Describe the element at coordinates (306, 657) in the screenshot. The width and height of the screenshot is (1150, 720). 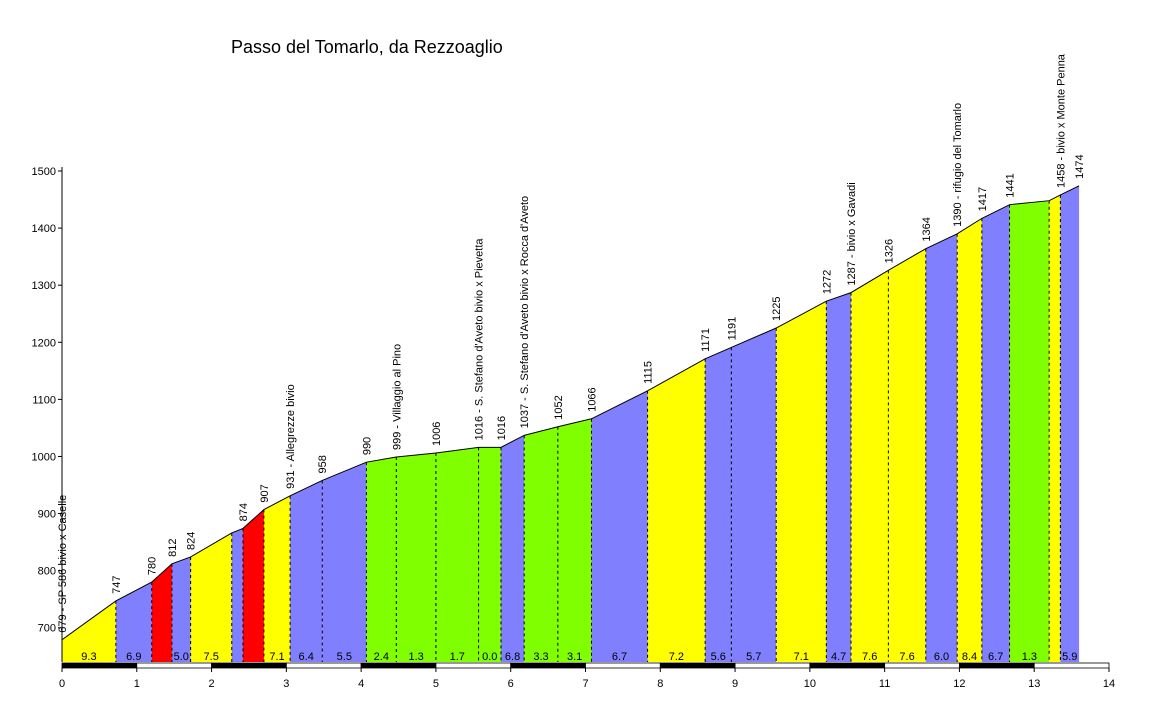
I see `grade-label: 6.4` at that location.